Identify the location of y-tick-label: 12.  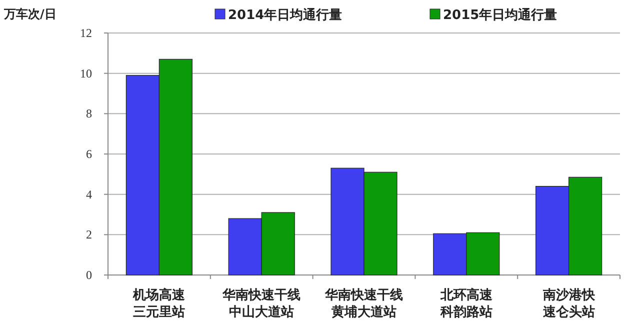
(86, 33).